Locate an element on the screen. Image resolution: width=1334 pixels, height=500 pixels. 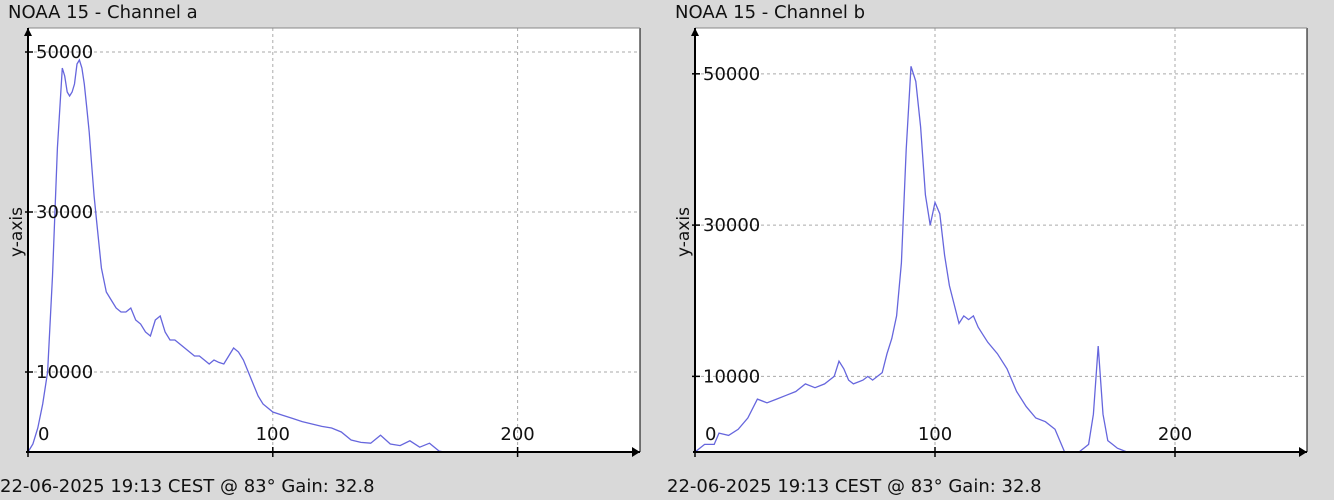
chart-title: NOAA 15 - Channel a is located at coordinates (103, 12).